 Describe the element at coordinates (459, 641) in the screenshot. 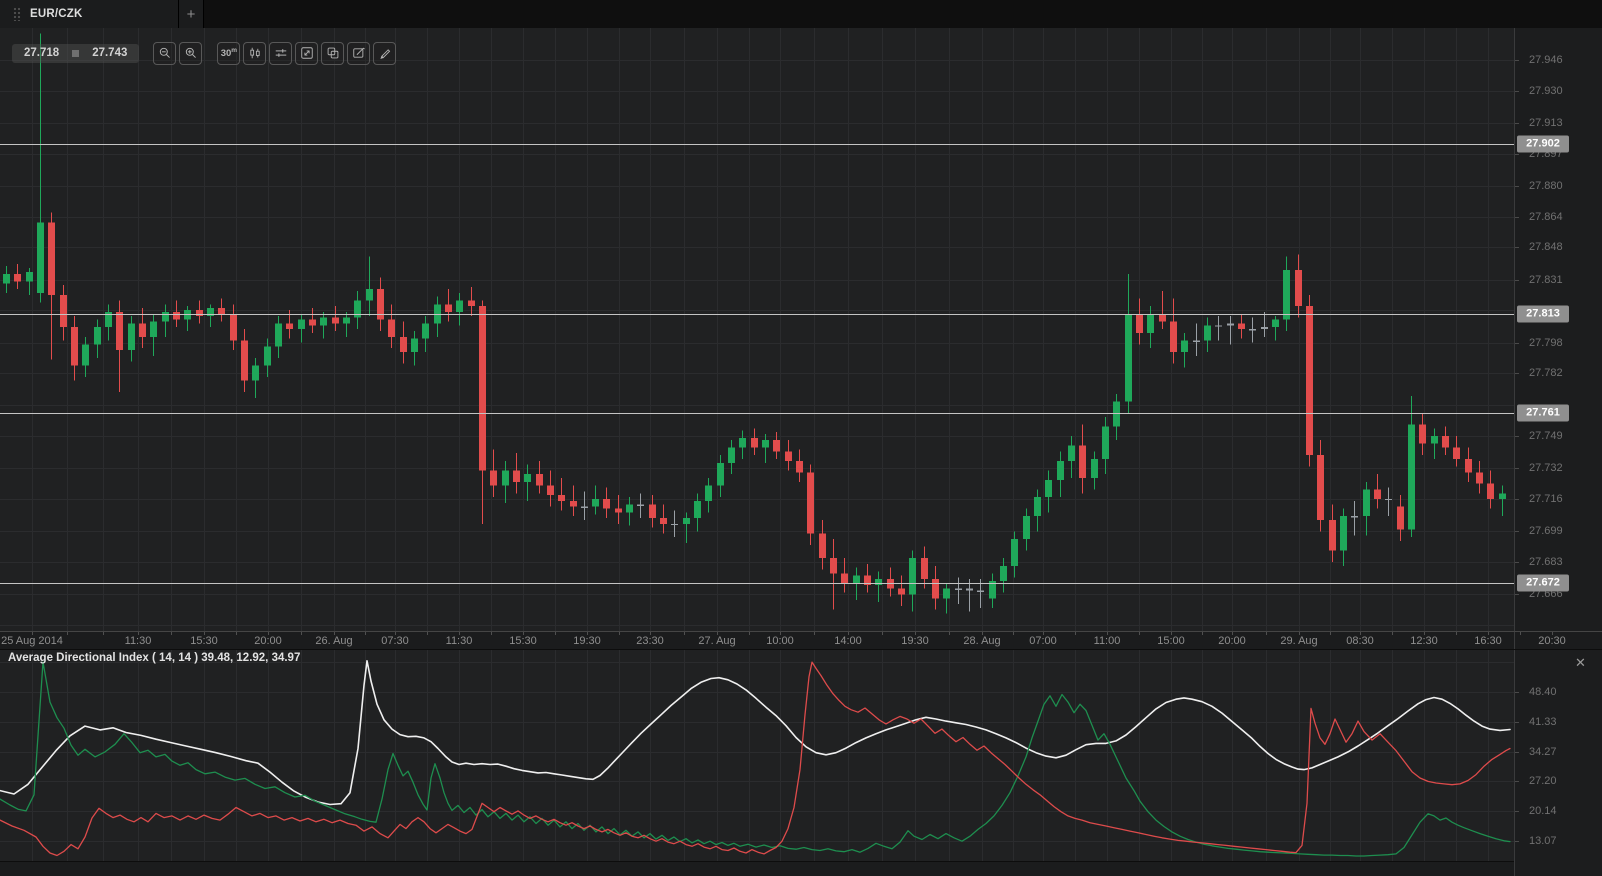

I see `time-label: 11:30` at that location.